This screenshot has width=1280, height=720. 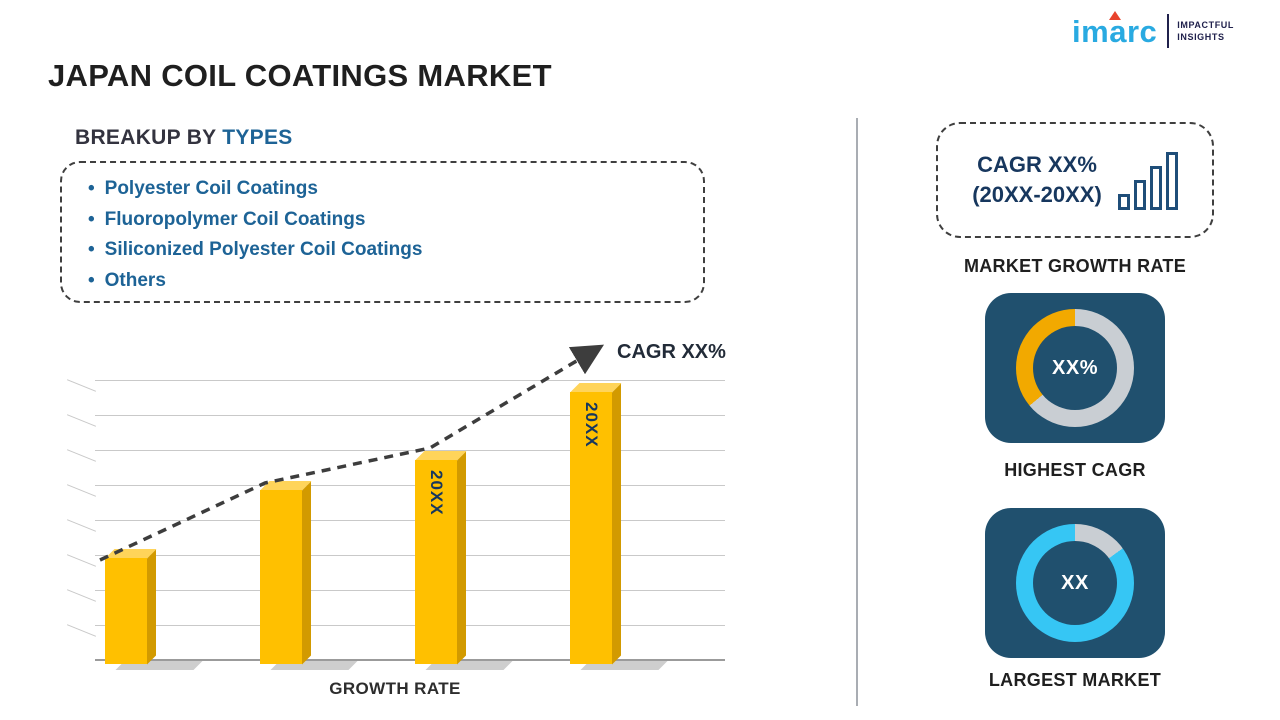 I want to click on vertical-divider, so click(x=857, y=412).